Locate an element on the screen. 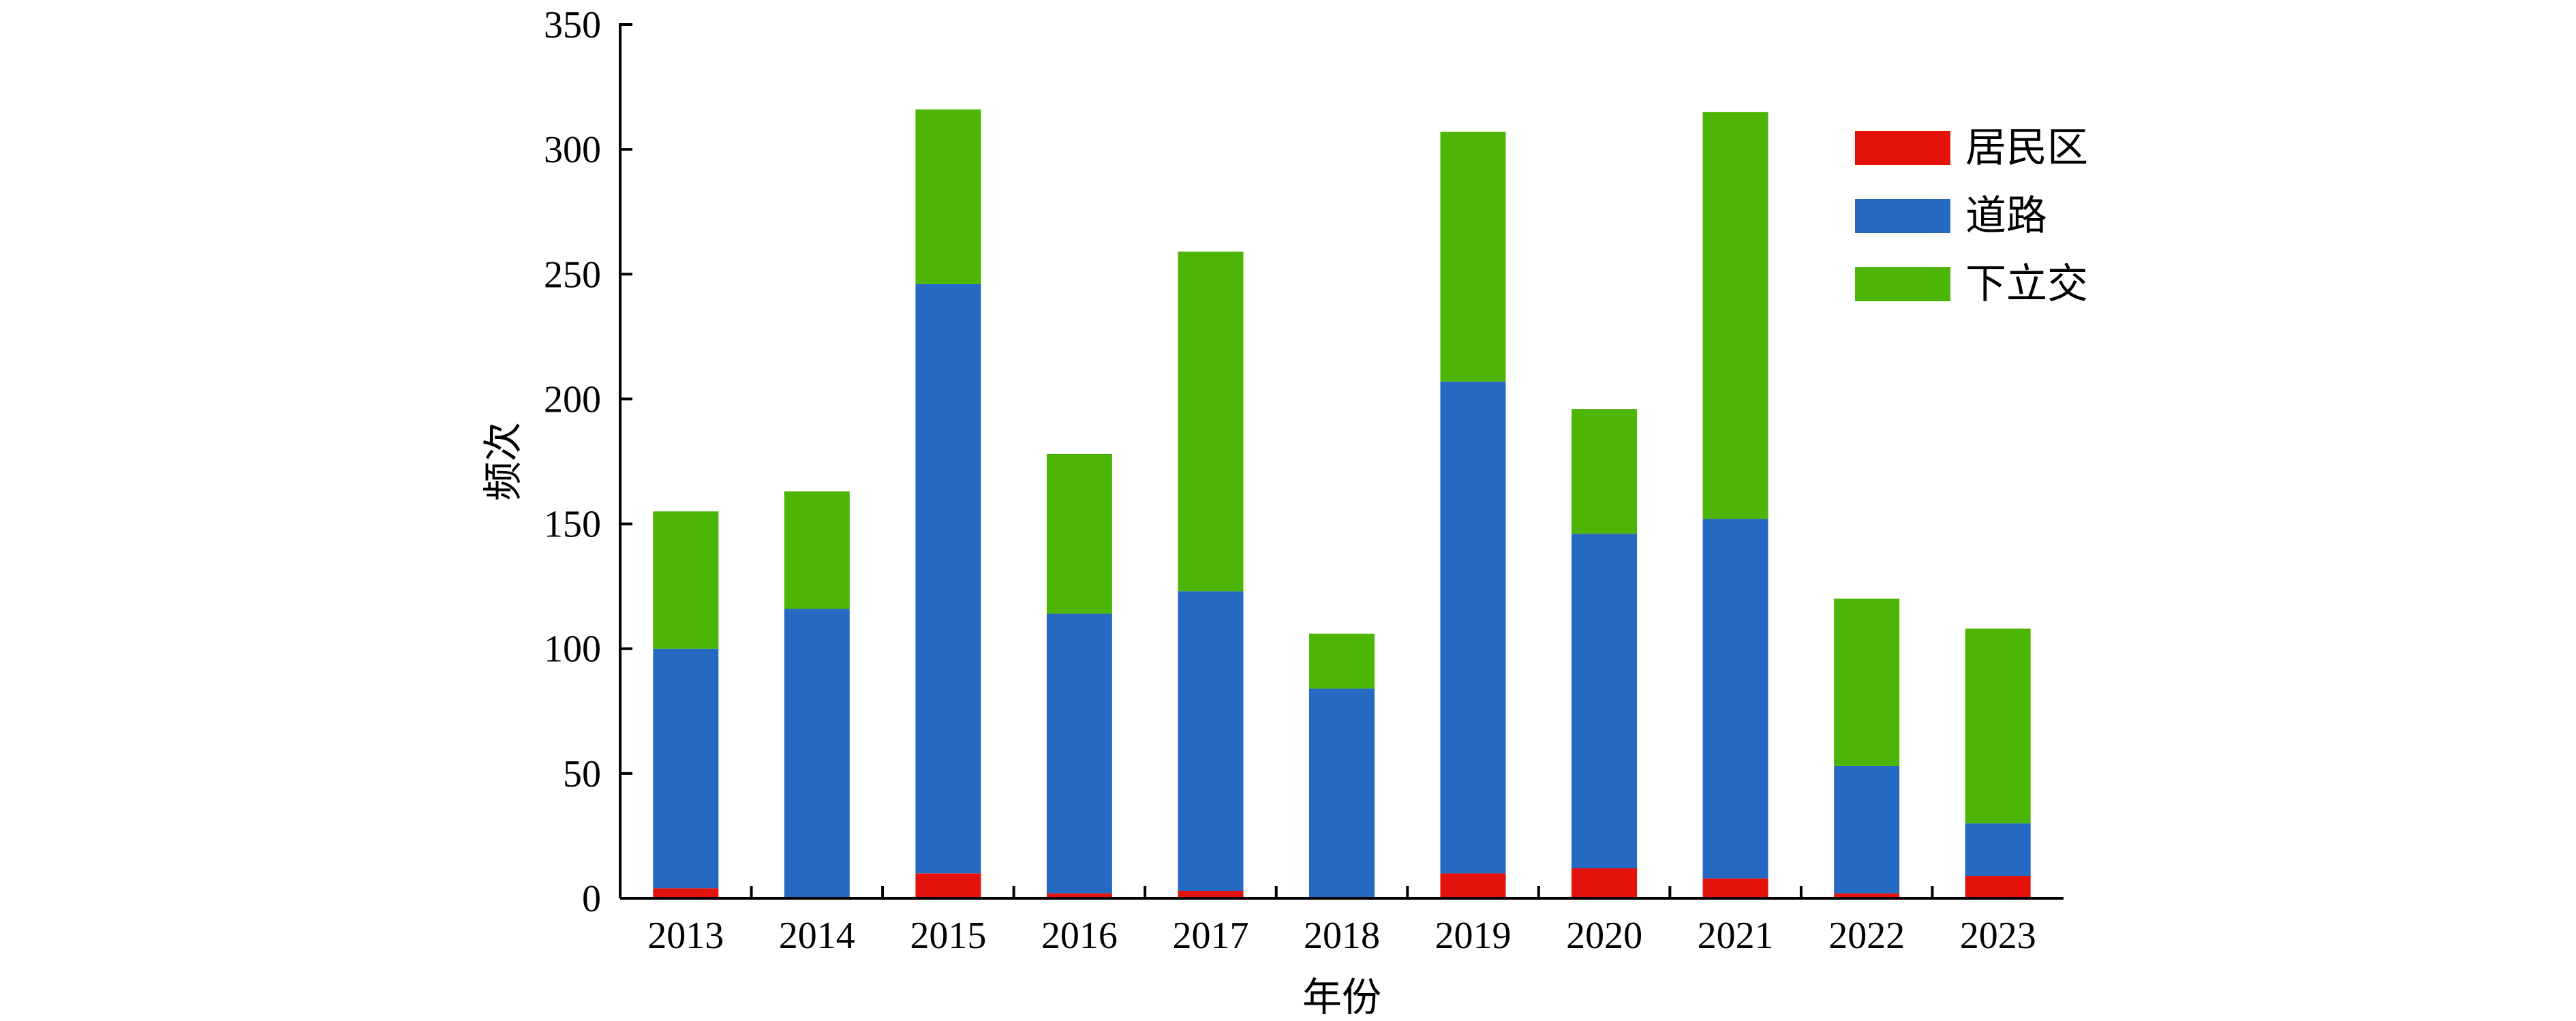 Image resolution: width=2576 pixels, height=1021 pixels. y-tick-label: 150 is located at coordinates (572, 525).